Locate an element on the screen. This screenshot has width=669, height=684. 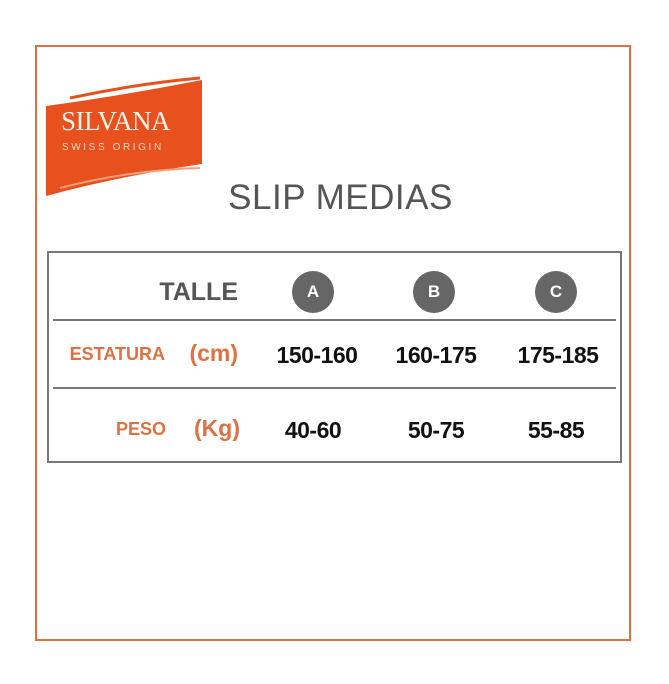
silvana-logo: SILVANA SWISS ORIGIN is located at coordinates (122, 137).